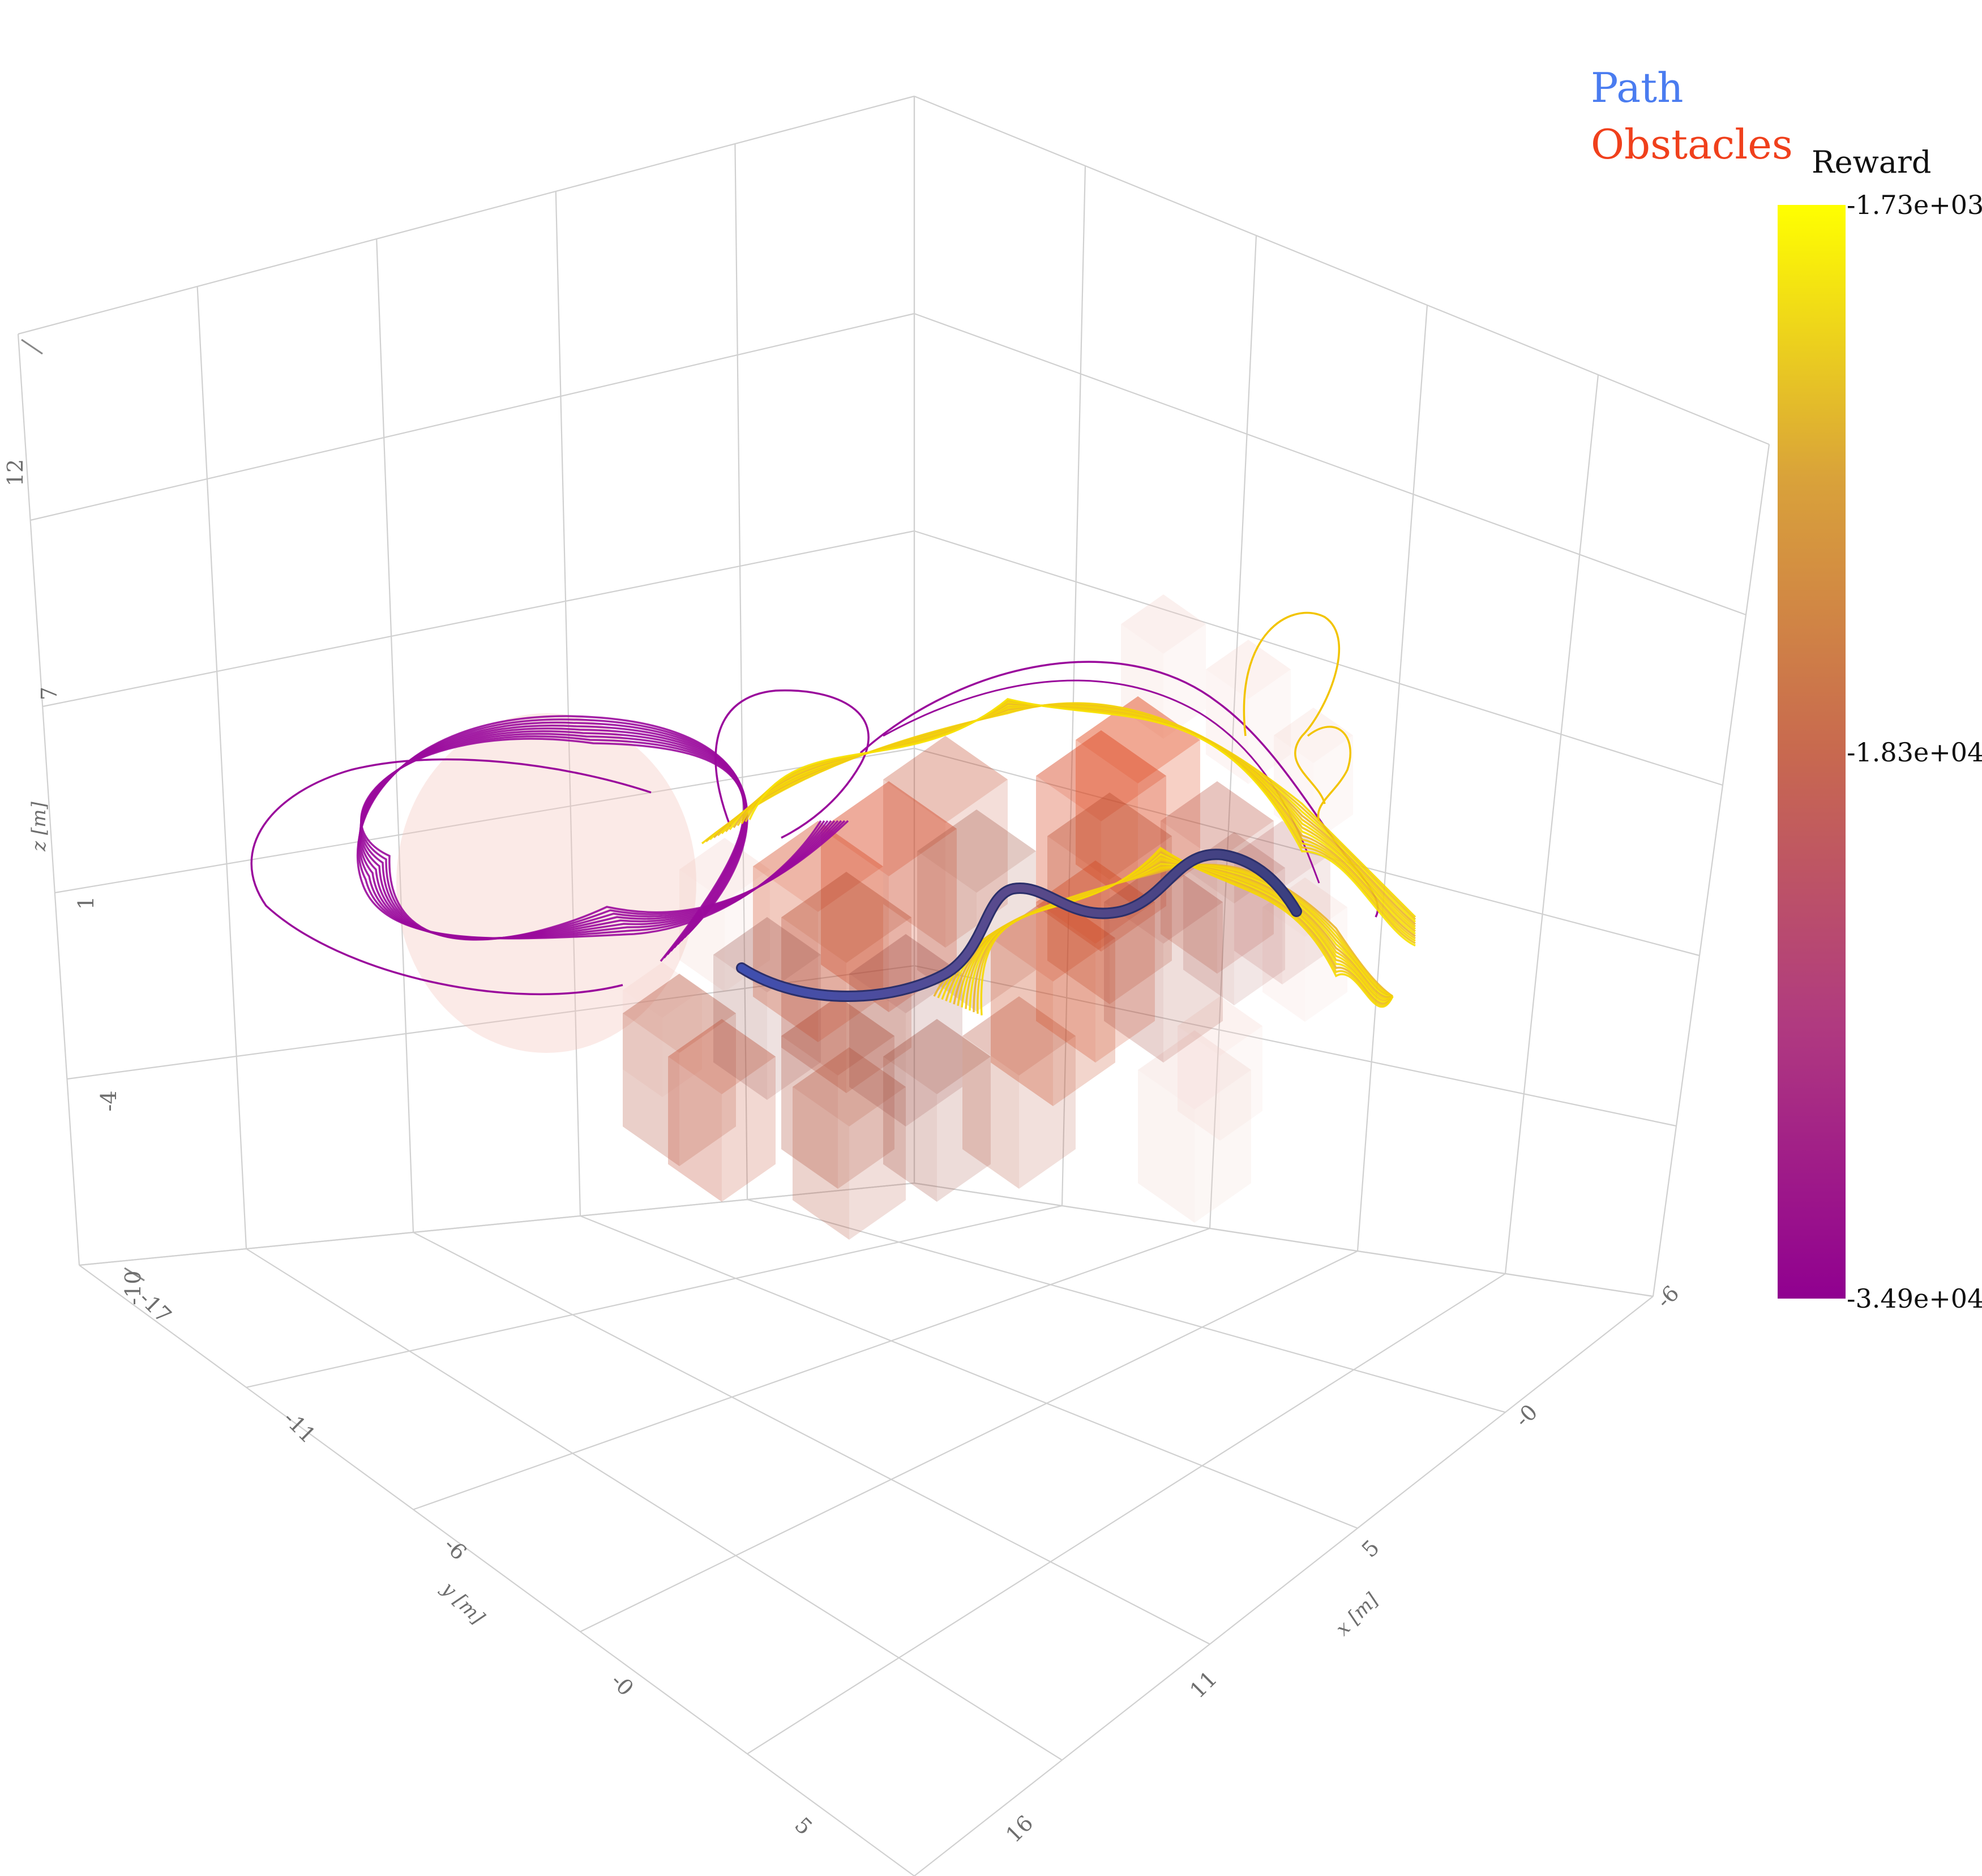 The height and width of the screenshot is (1876, 1982). Describe the element at coordinates (1914, 205) in the screenshot. I see `colorbar-tick-max: -1.73e+03` at that location.